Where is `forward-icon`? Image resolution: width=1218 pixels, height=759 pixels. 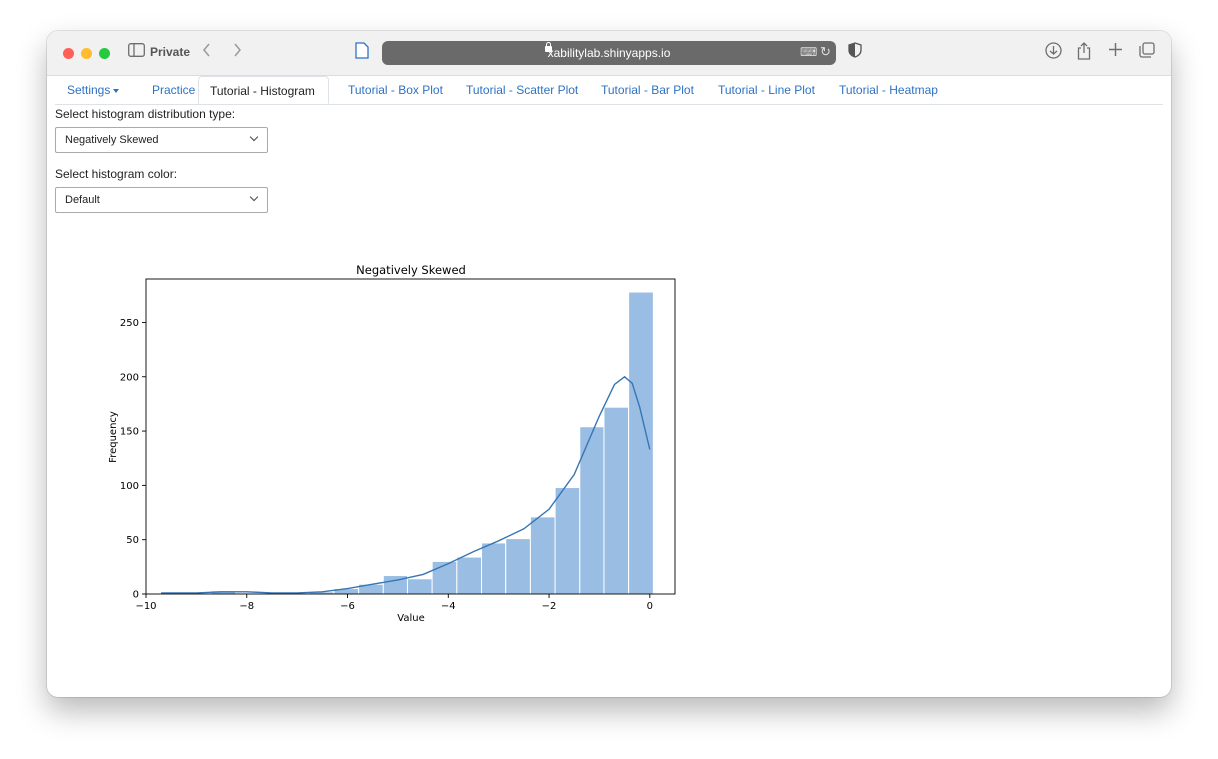
forward-icon is located at coordinates (237, 53).